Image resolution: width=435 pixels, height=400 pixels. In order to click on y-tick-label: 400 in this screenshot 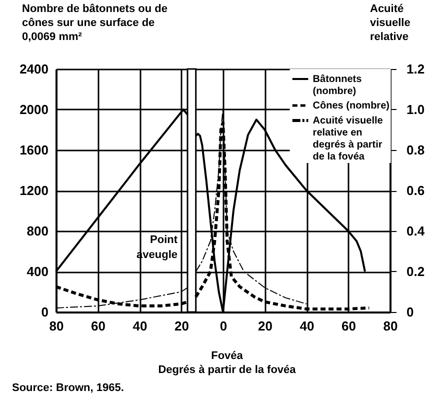, I will do `click(37, 271)`.